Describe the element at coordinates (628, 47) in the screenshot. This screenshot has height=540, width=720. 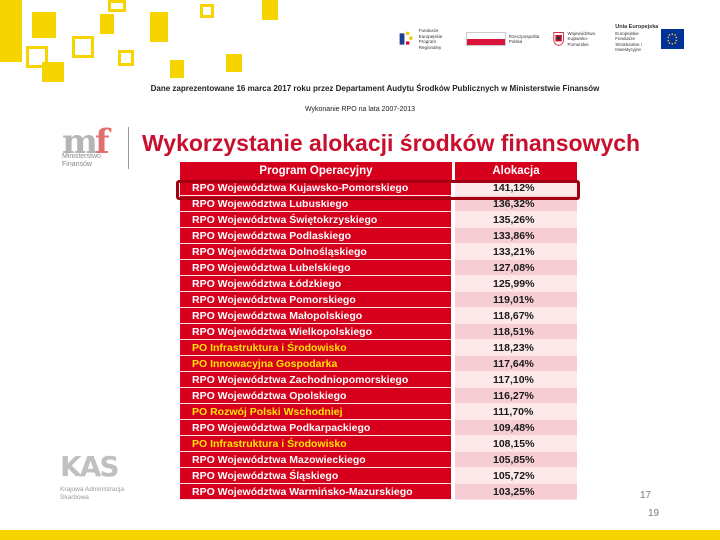
I see `ue-line-3: Strukturalne i Inwestycyjne` at that location.